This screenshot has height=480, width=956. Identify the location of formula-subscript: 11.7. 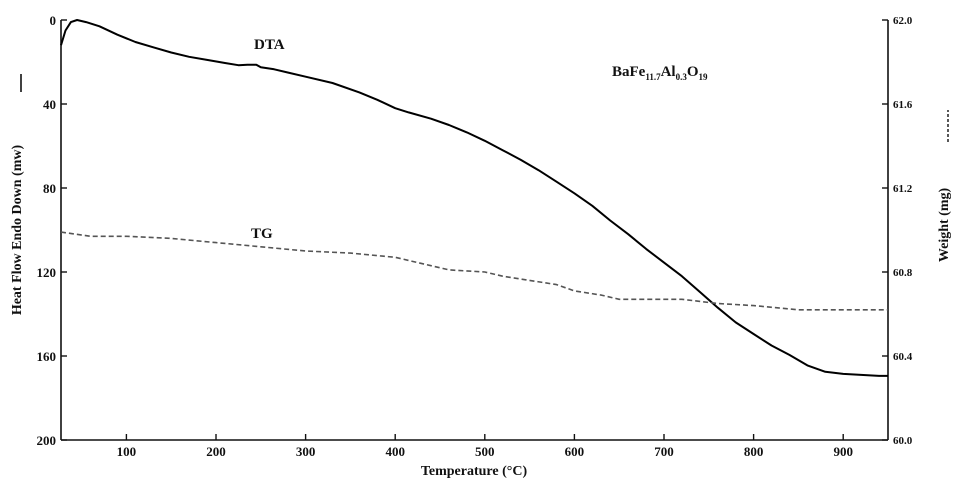
(653, 77).